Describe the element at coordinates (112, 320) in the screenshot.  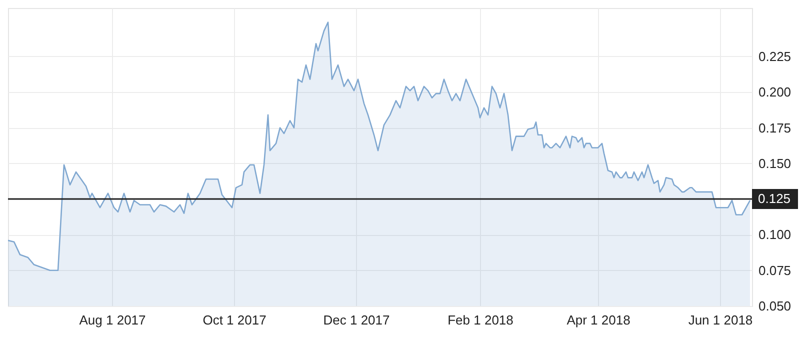
I see `x-tick-label: Aug 1 2017` at that location.